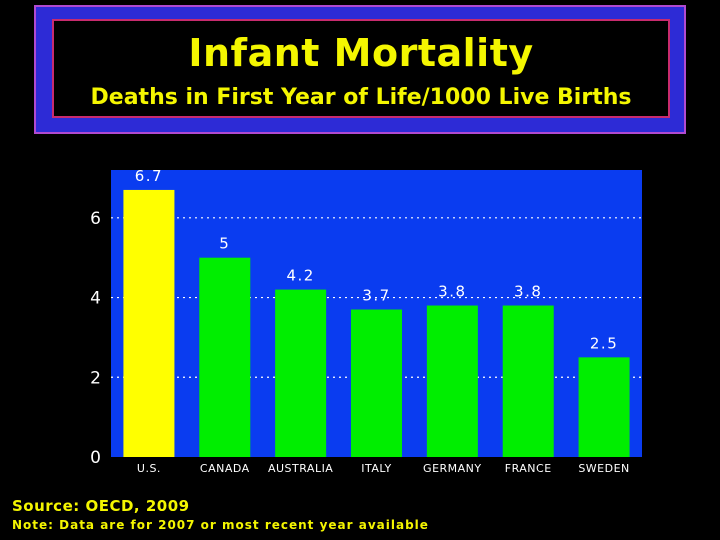 The image size is (720, 540). I want to click on x-tick-label: FRANCE, so click(528, 468).